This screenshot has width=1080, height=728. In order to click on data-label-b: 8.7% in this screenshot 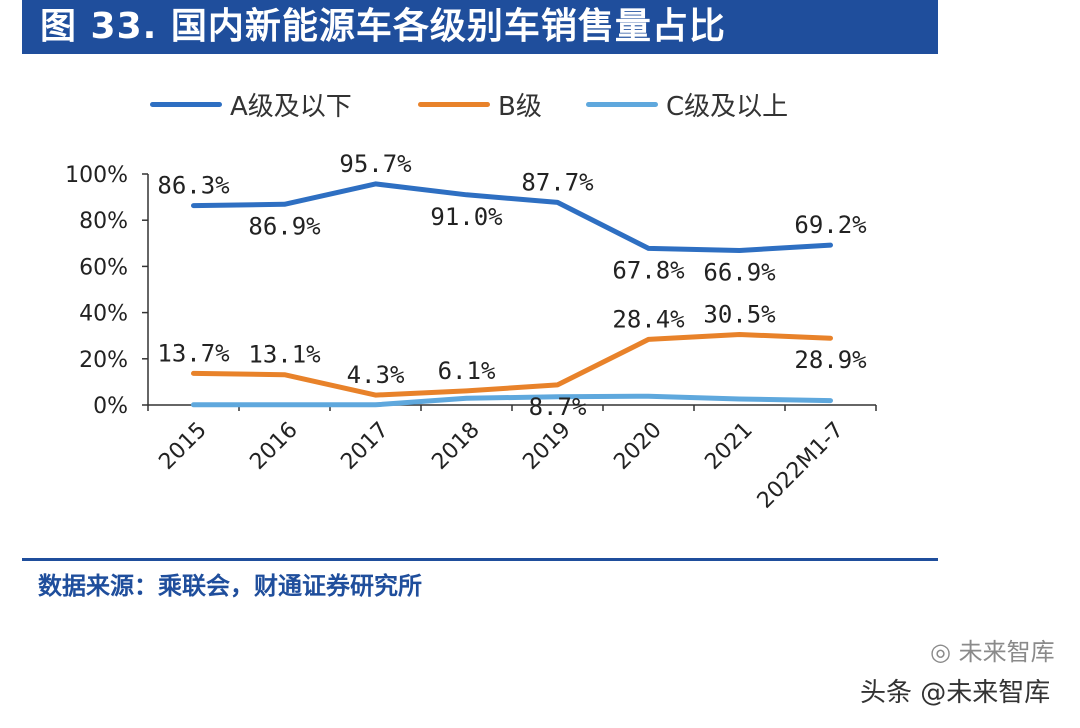, I will do `click(558, 407)`.